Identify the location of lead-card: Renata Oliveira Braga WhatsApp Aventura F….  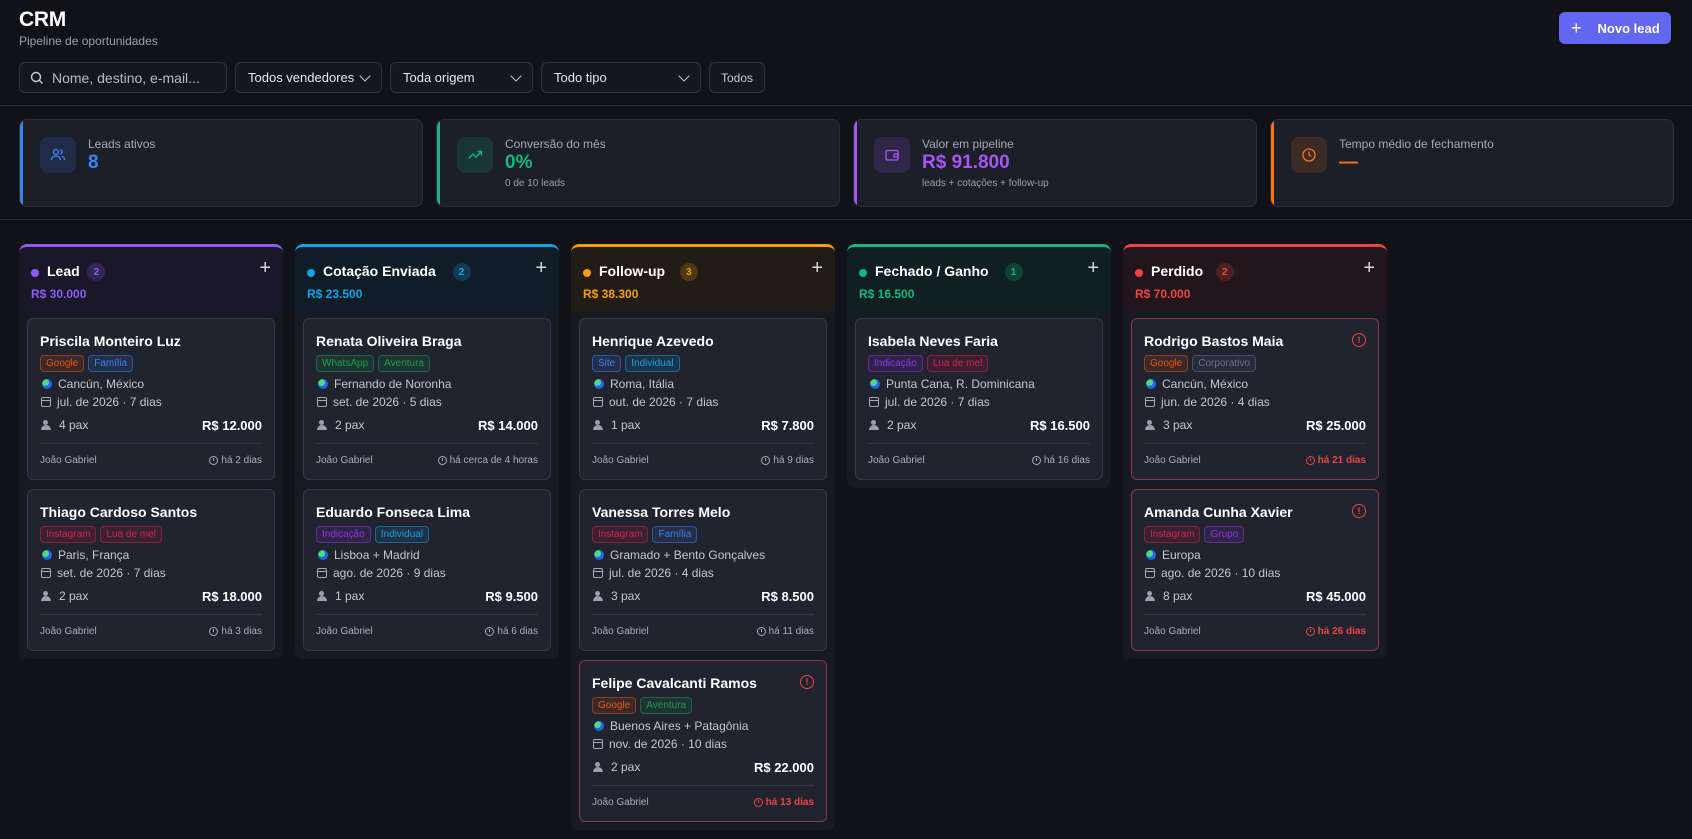
(427, 399).